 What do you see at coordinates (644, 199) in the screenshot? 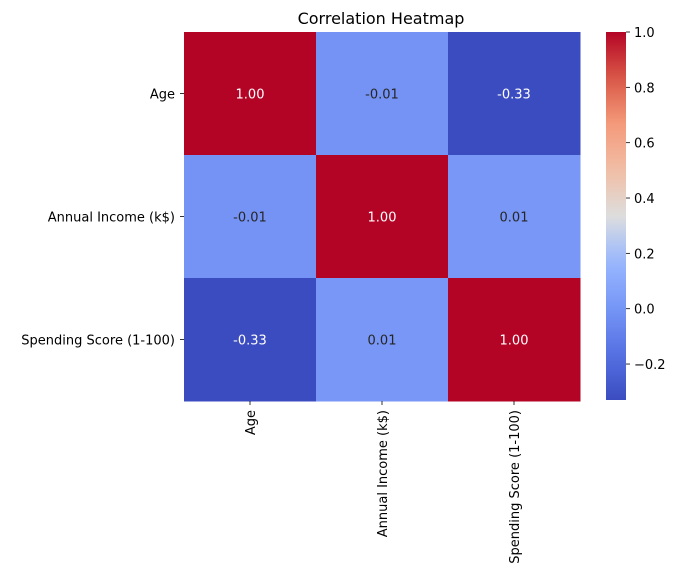
I see `colorbar-tick-label: 0.4` at bounding box center [644, 199].